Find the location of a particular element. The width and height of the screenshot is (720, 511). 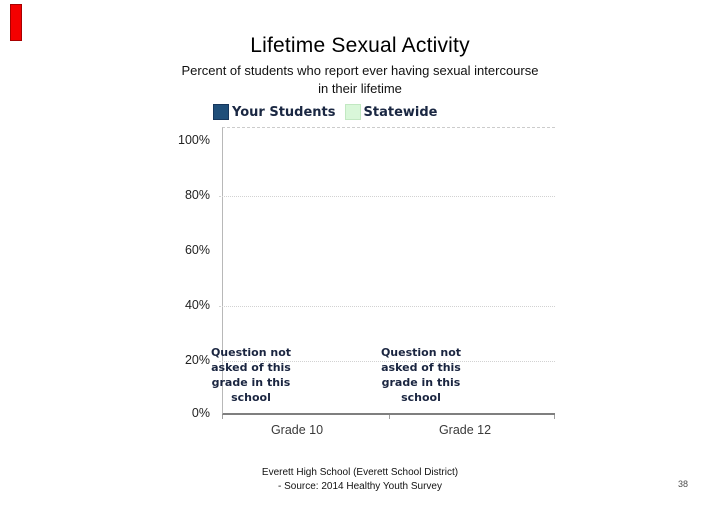

footer-source-line: - Source: 2014 Healthy Youth Survey is located at coordinates (360, 486).